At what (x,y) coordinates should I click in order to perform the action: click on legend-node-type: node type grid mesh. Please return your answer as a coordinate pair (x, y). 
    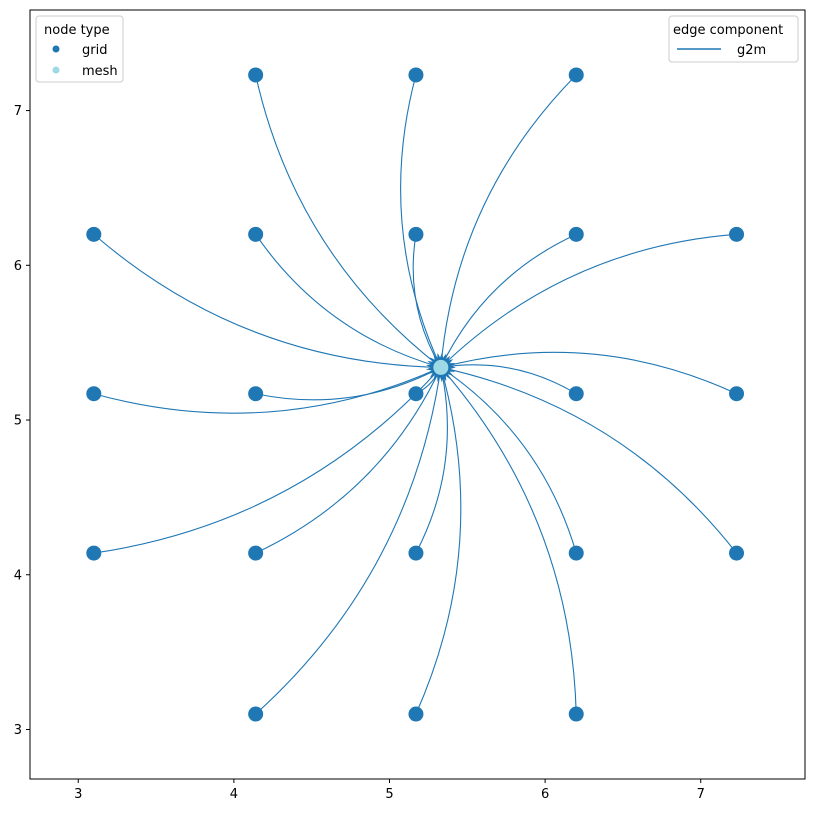
    Looking at the image, I should click on (79, 49).